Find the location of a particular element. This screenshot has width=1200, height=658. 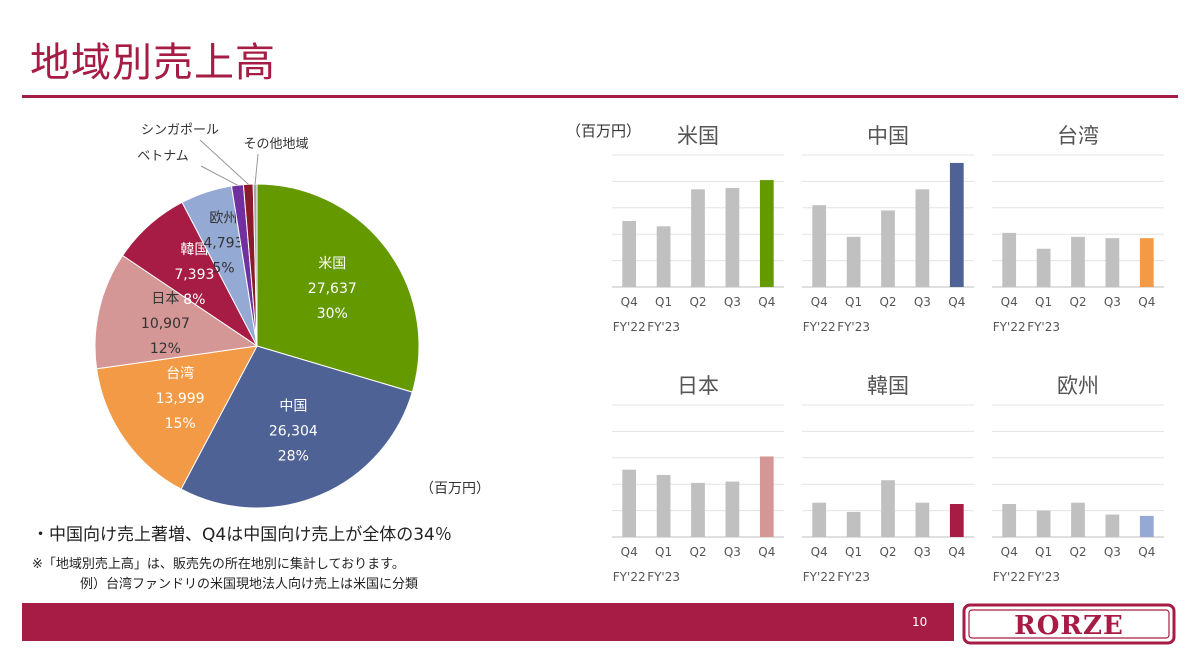

pie-label-korea-name: 韓国 is located at coordinates (194, 250).